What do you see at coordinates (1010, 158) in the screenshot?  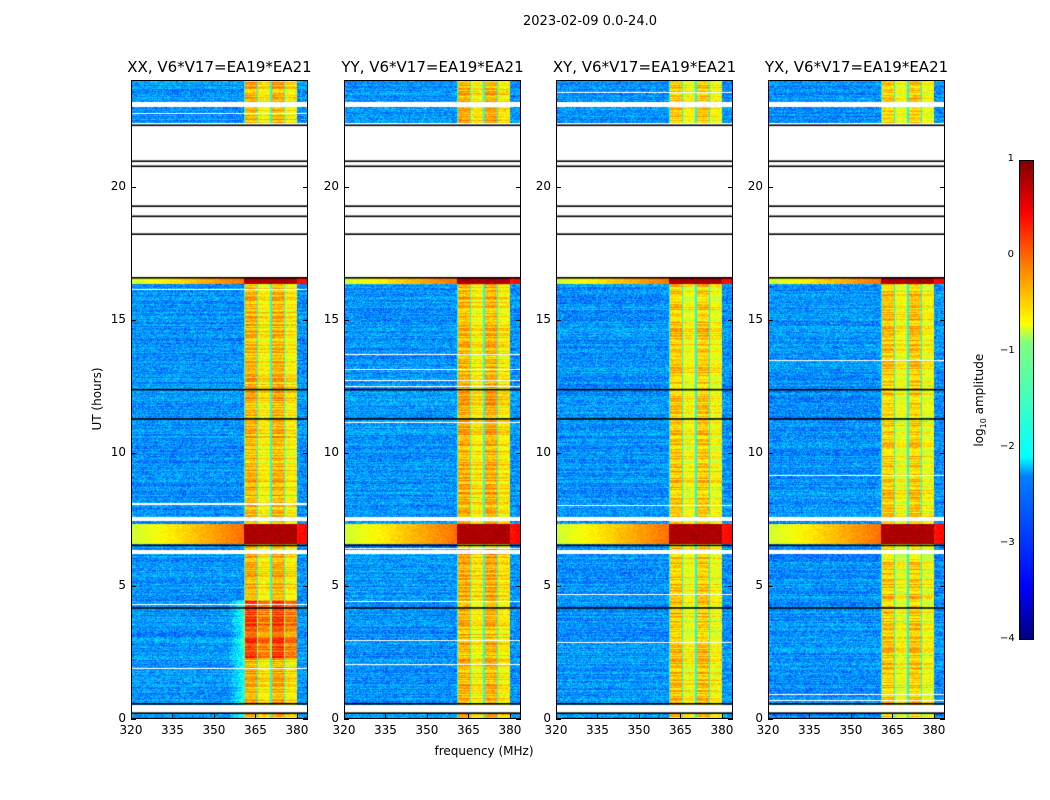 I see `colorbar-tick-label: 1` at bounding box center [1010, 158].